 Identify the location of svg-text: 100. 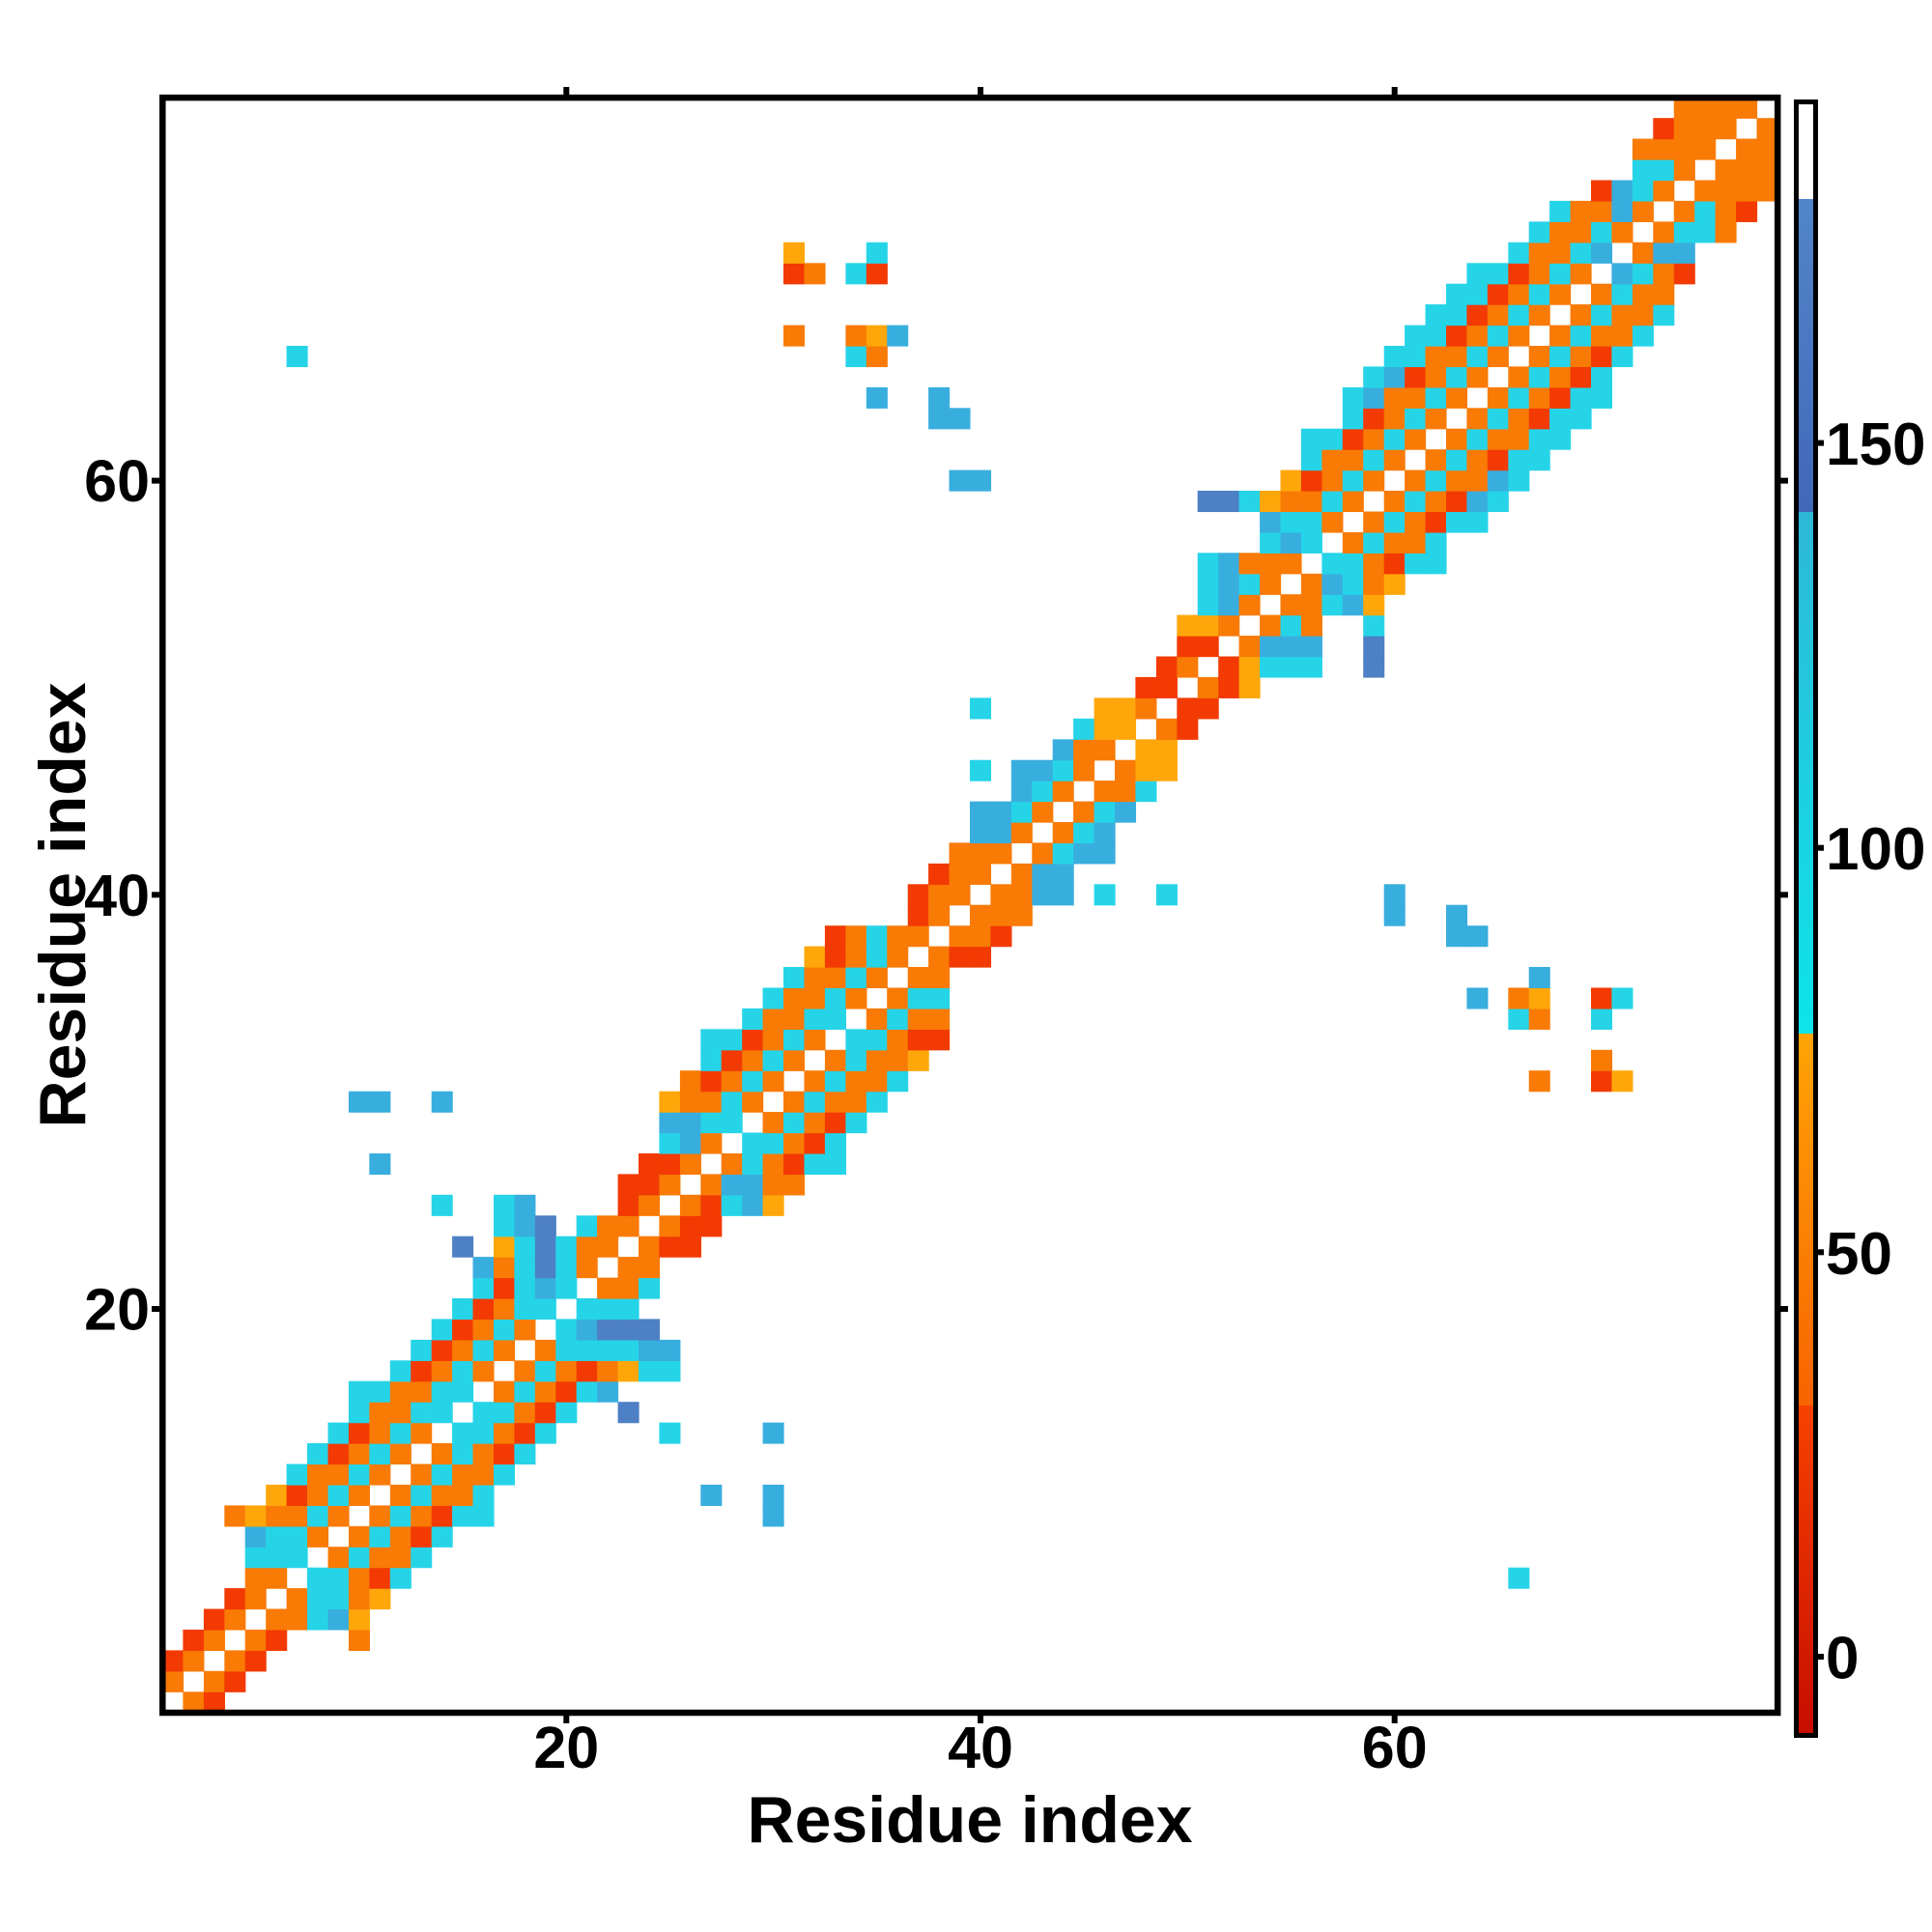
(1875, 849).